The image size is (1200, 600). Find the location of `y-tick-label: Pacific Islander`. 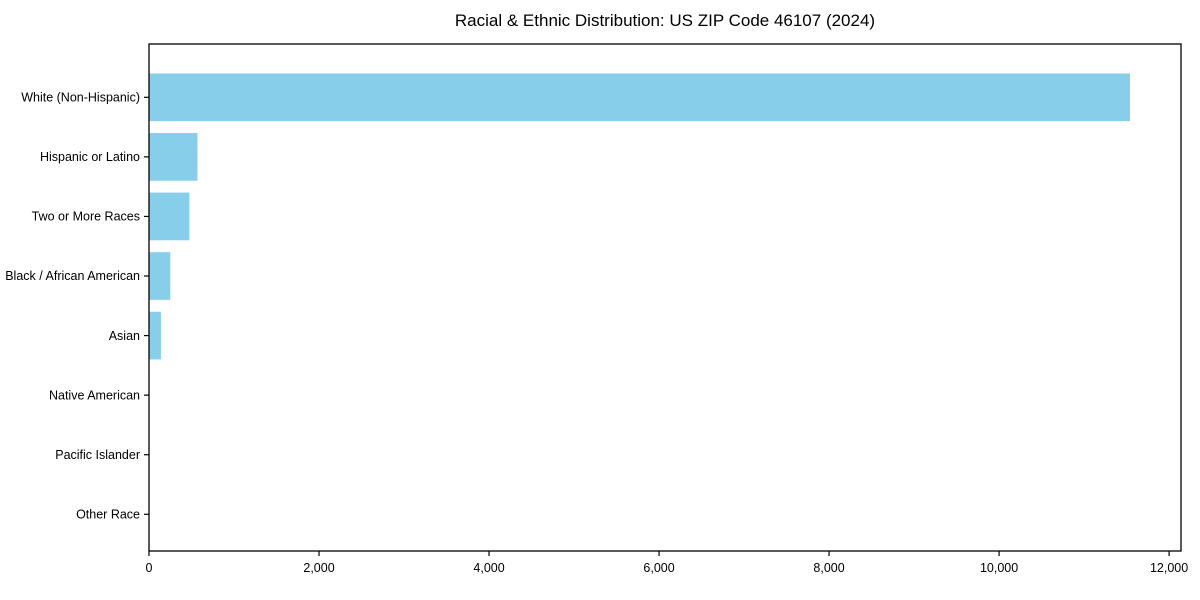

y-tick-label: Pacific Islander is located at coordinates (97, 455).